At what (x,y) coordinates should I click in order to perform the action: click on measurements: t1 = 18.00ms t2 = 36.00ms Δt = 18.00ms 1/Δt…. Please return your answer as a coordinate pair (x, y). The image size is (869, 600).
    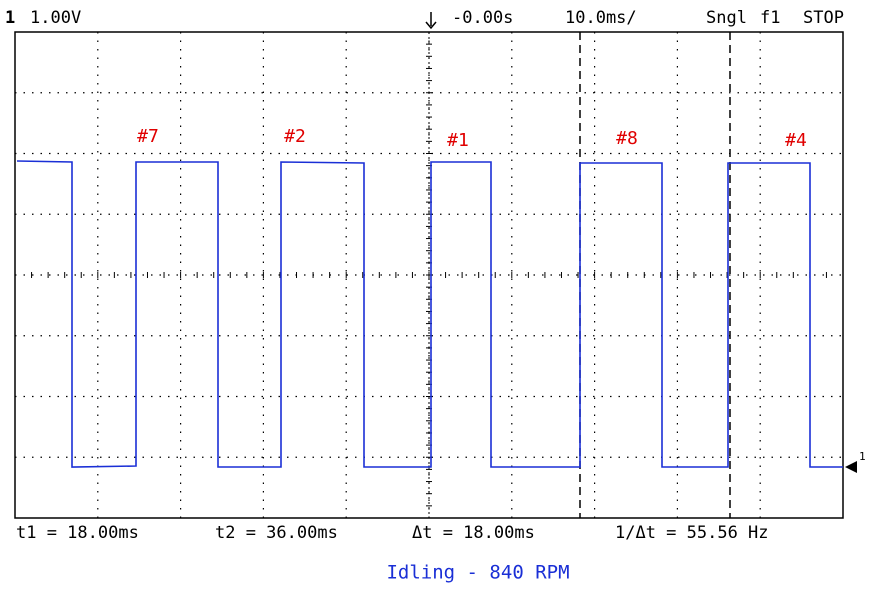
    Looking at the image, I should click on (392, 533).